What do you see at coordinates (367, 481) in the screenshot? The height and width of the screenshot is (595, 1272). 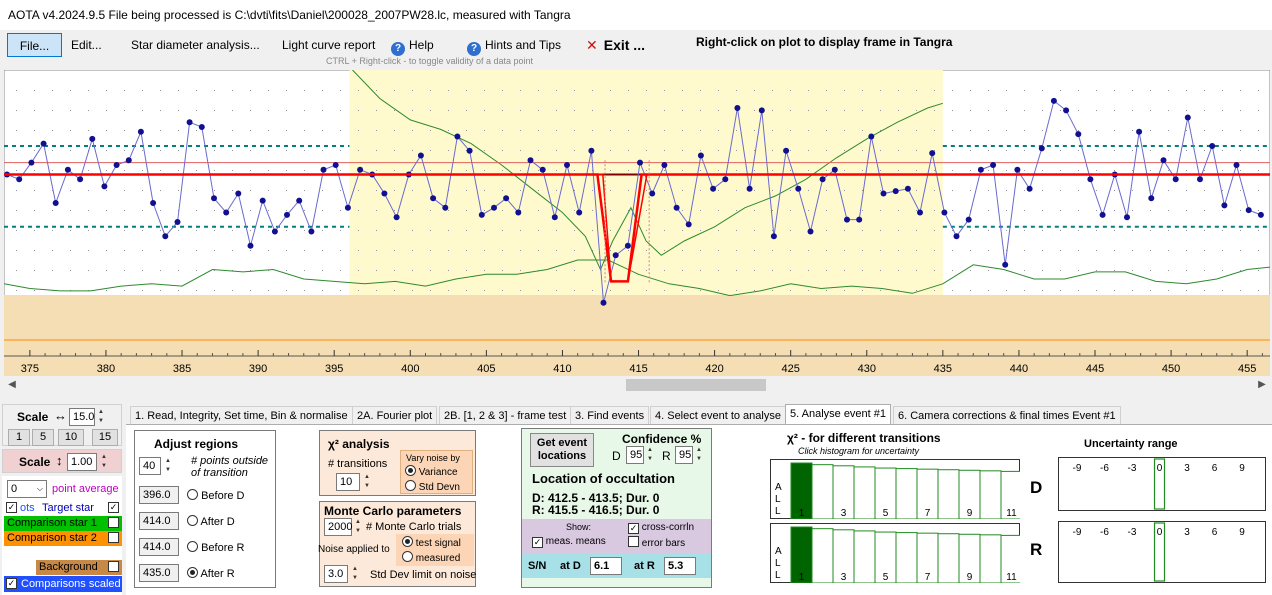 I see `transitions-spinner: ▲ ▼` at bounding box center [367, 481].